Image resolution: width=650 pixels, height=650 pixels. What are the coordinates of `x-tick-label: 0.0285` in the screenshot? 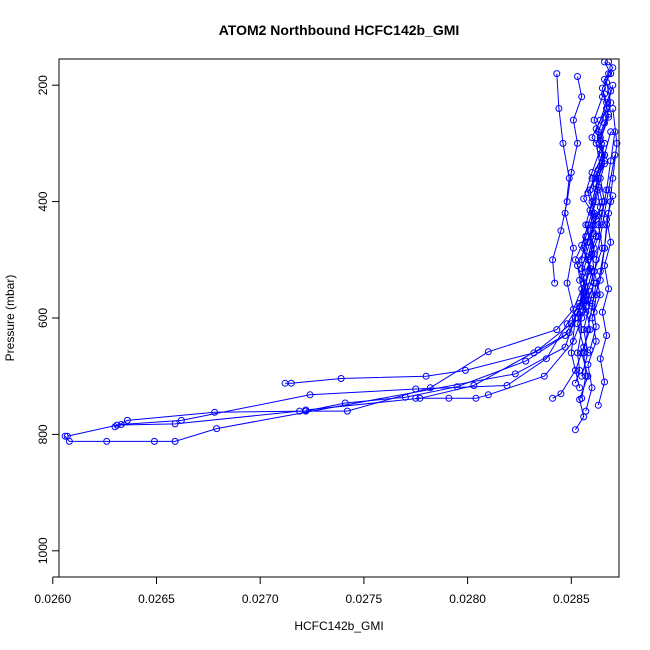 It's located at (571, 599).